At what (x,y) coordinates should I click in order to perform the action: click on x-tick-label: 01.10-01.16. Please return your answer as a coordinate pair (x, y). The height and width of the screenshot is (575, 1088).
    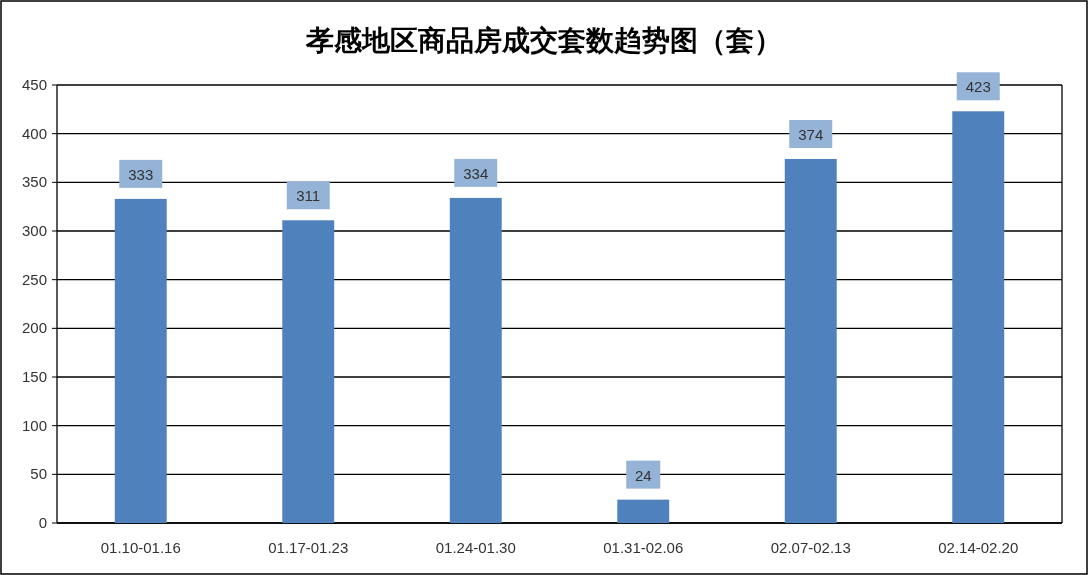
    Looking at the image, I should click on (140, 547).